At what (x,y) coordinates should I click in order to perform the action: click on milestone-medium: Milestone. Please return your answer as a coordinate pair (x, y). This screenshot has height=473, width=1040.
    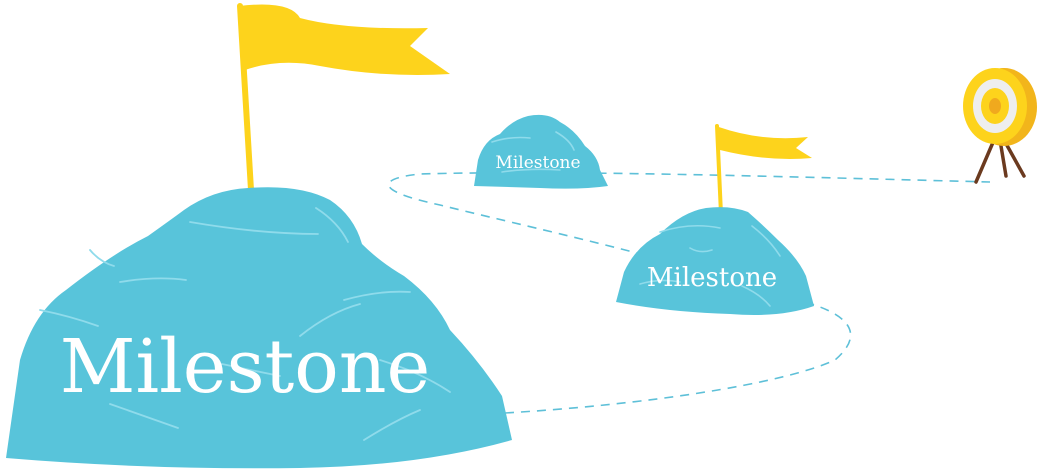
    Looking at the image, I should click on (715, 219).